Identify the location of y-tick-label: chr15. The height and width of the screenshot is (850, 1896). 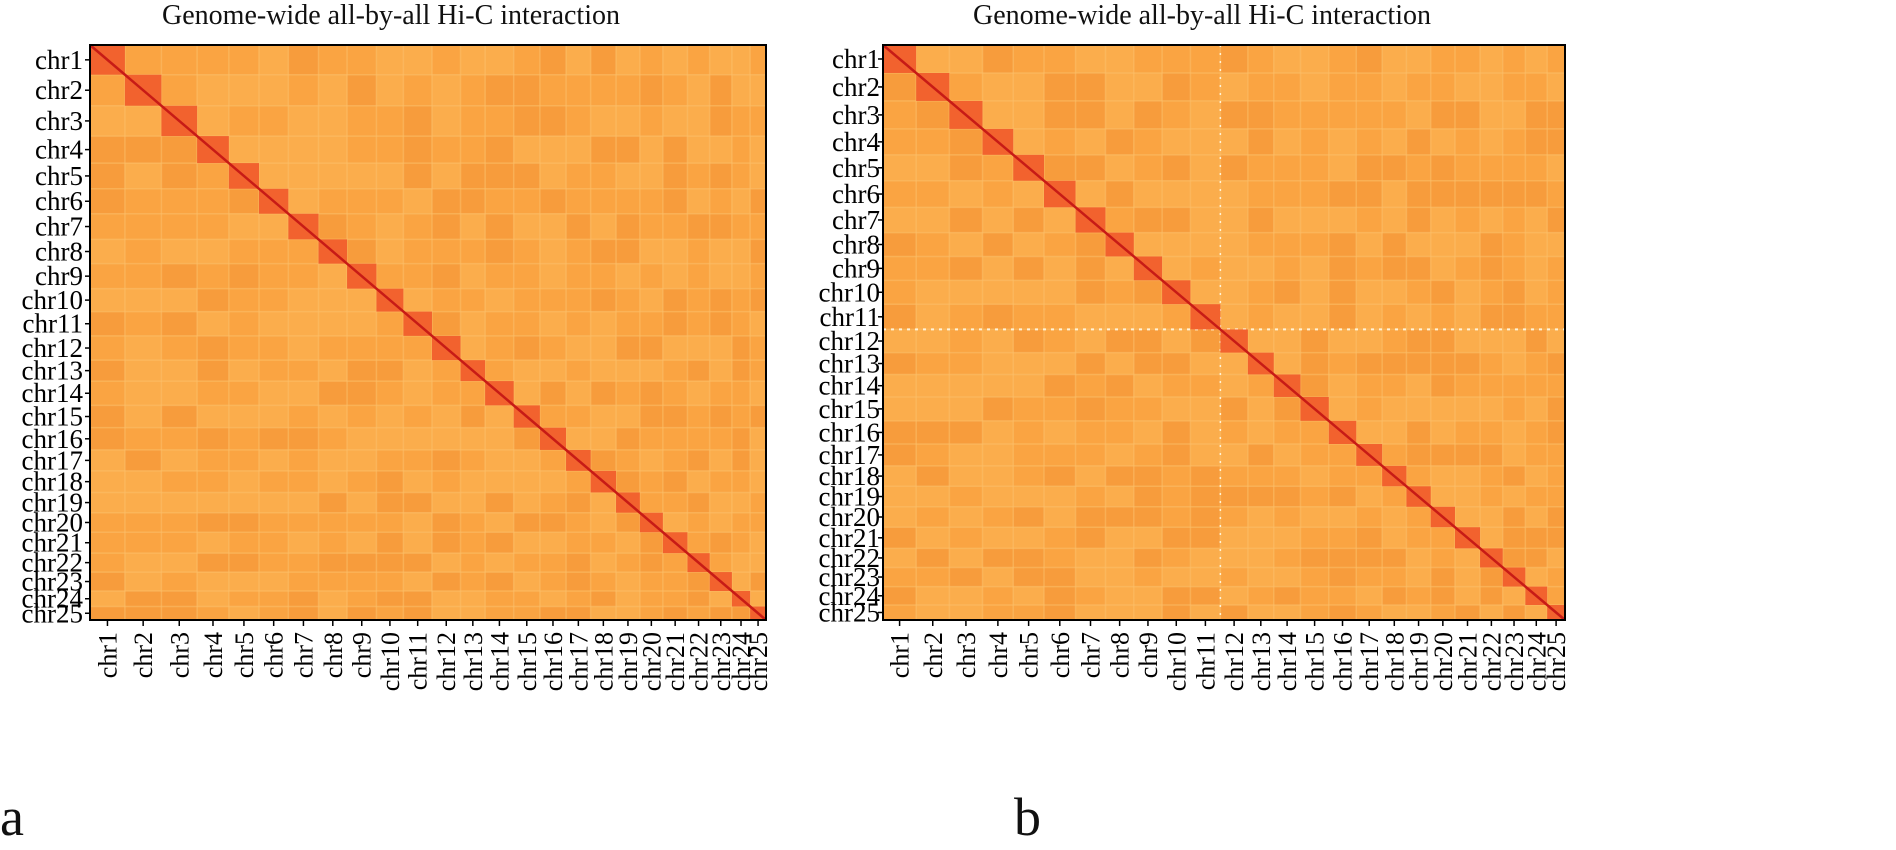
(849, 409).